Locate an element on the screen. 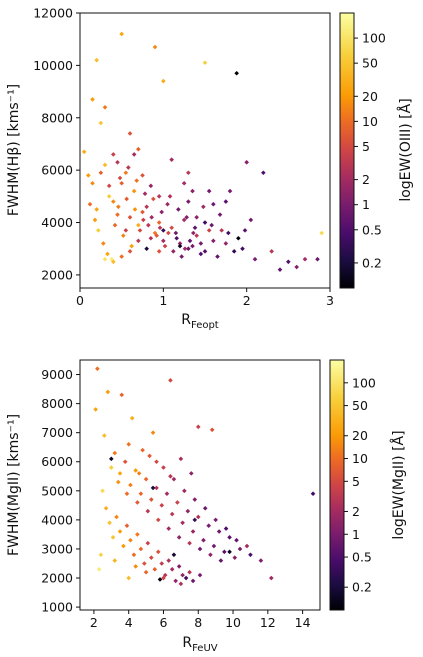 This screenshot has width=423, height=657. y-tick-label: 5000 is located at coordinates (57, 490).